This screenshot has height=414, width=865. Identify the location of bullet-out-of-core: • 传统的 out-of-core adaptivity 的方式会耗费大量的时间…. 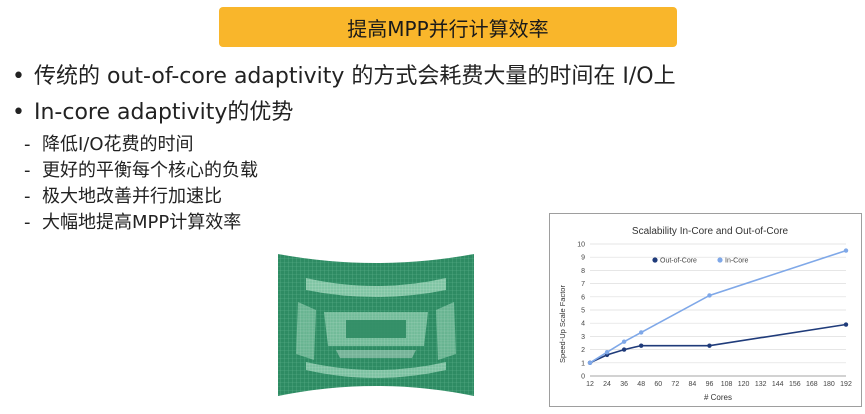
(437, 77).